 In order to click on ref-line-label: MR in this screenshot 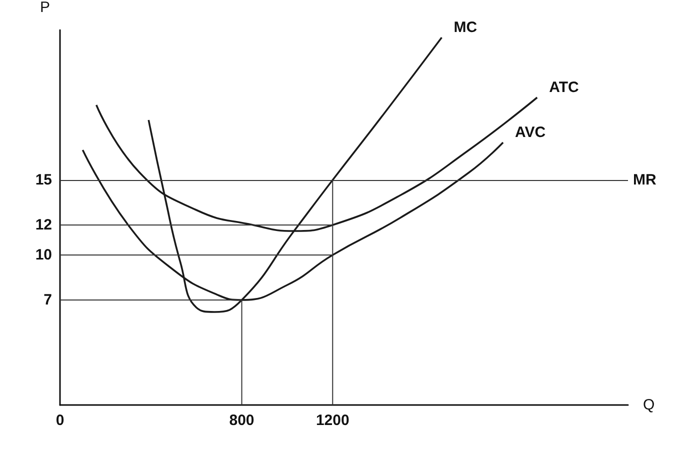, I will do `click(644, 180)`.